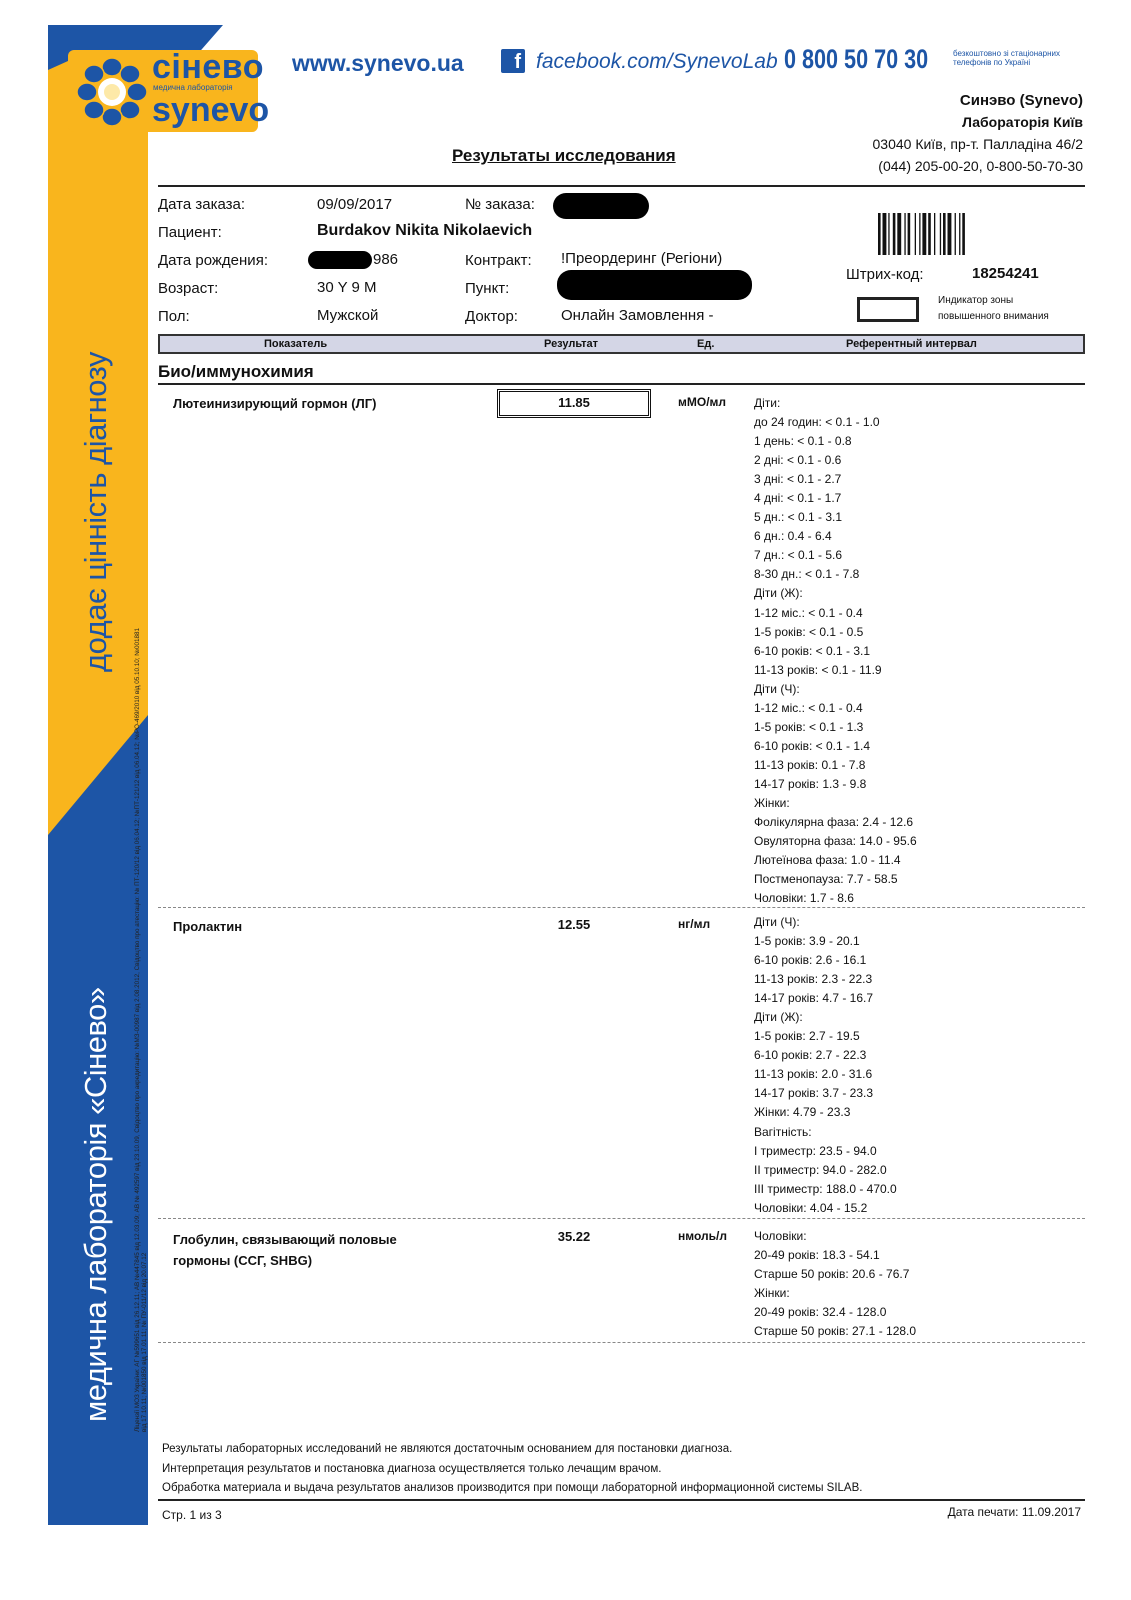 This screenshot has width=1131, height=1600. I want to click on slogan: додає цінність діагнозу, so click(95, 511).